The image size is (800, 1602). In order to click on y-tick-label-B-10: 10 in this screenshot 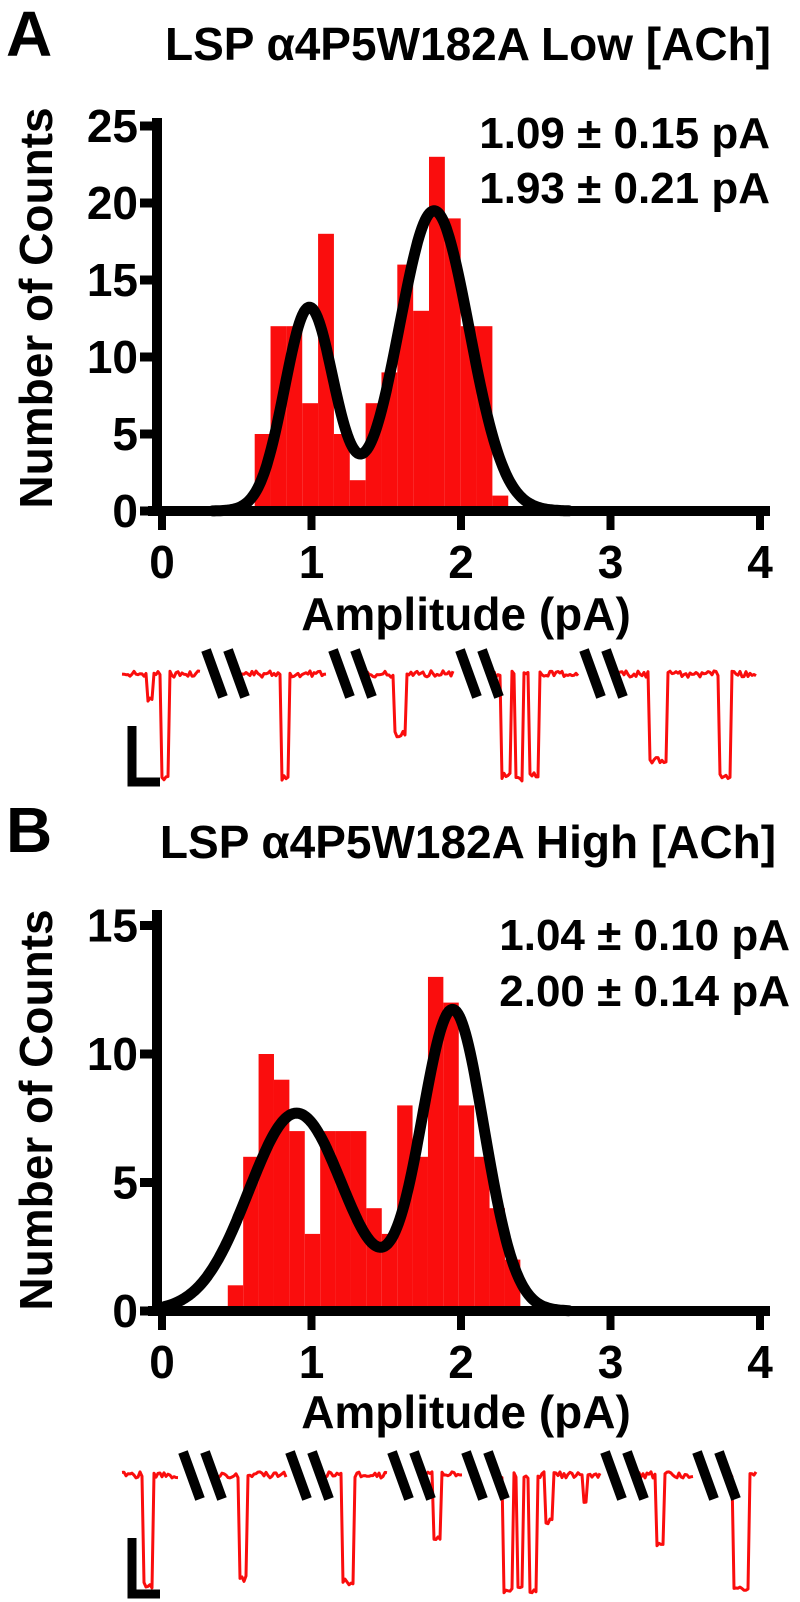, I will do `click(112, 1054)`.